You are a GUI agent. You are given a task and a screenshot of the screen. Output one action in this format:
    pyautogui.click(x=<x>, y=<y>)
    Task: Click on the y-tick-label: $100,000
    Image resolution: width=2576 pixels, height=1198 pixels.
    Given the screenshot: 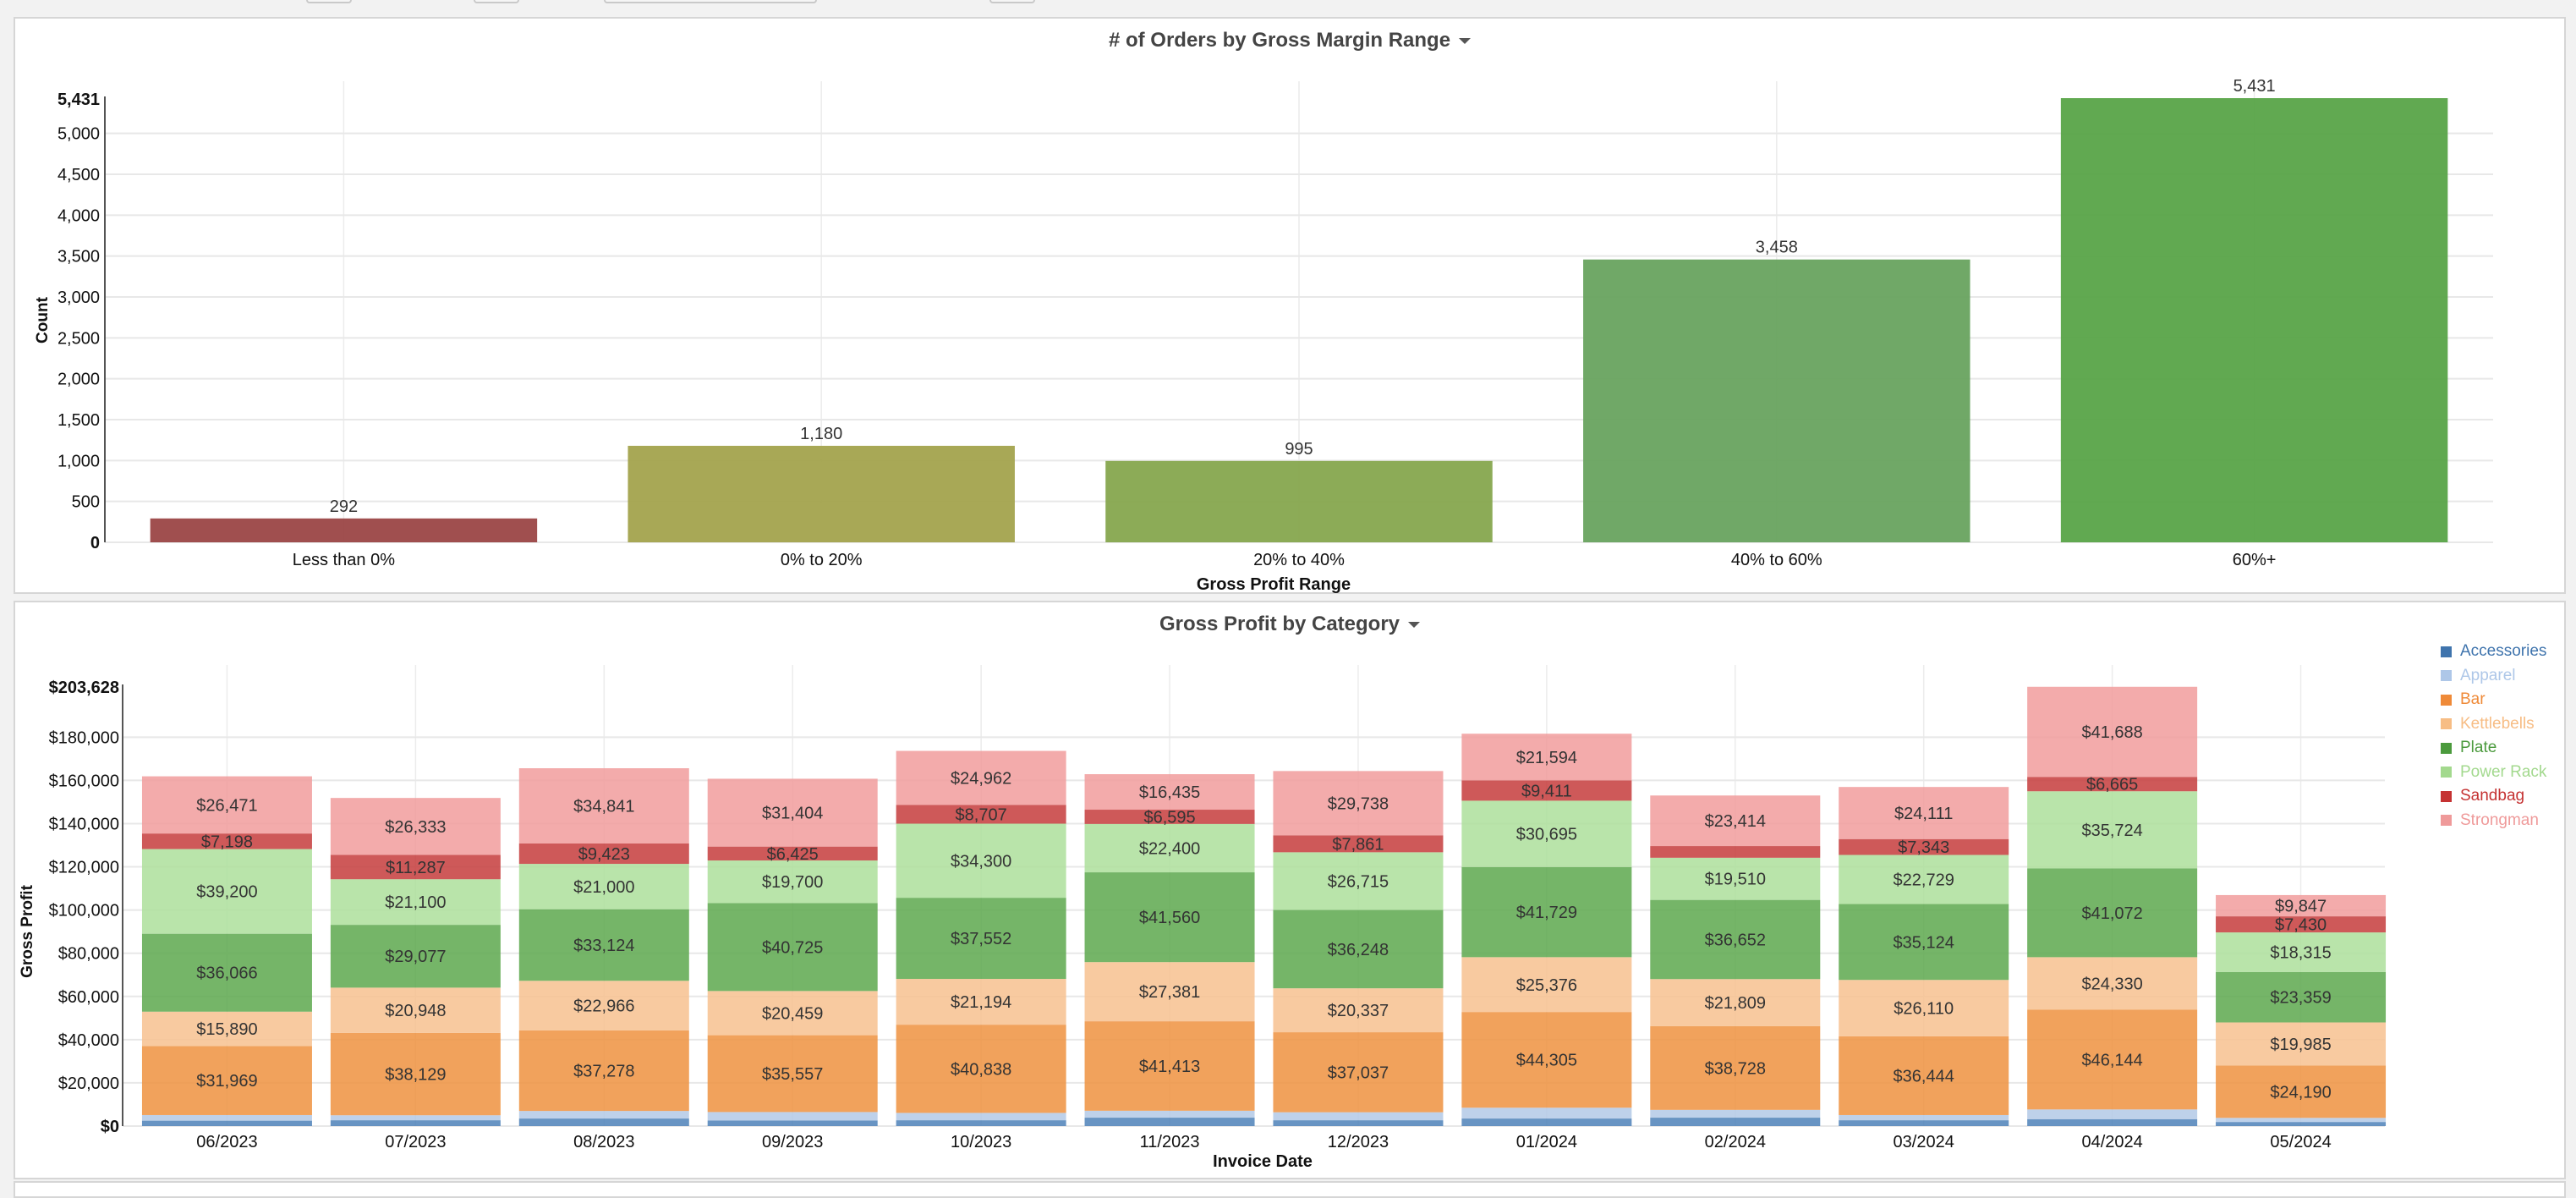 What is the action you would take?
    pyautogui.click(x=84, y=911)
    